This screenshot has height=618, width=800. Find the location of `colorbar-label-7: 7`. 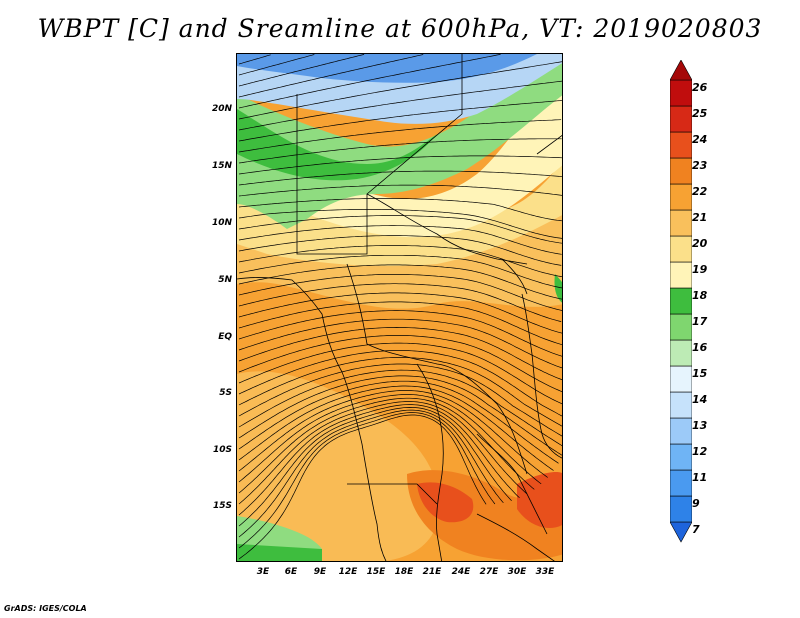

colorbar-label-7: 7 is located at coordinates (696, 529).